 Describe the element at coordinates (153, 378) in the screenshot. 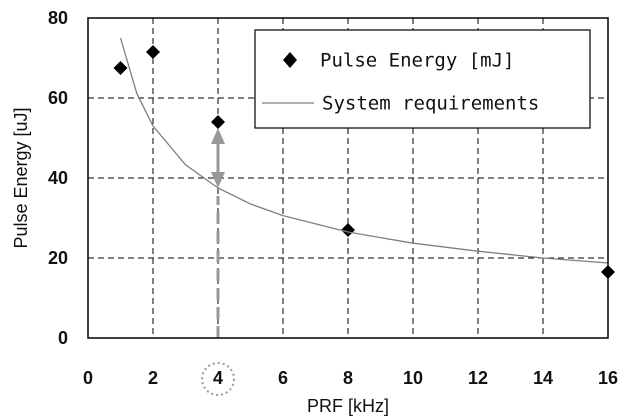

I see `x-tick-label: 2` at that location.